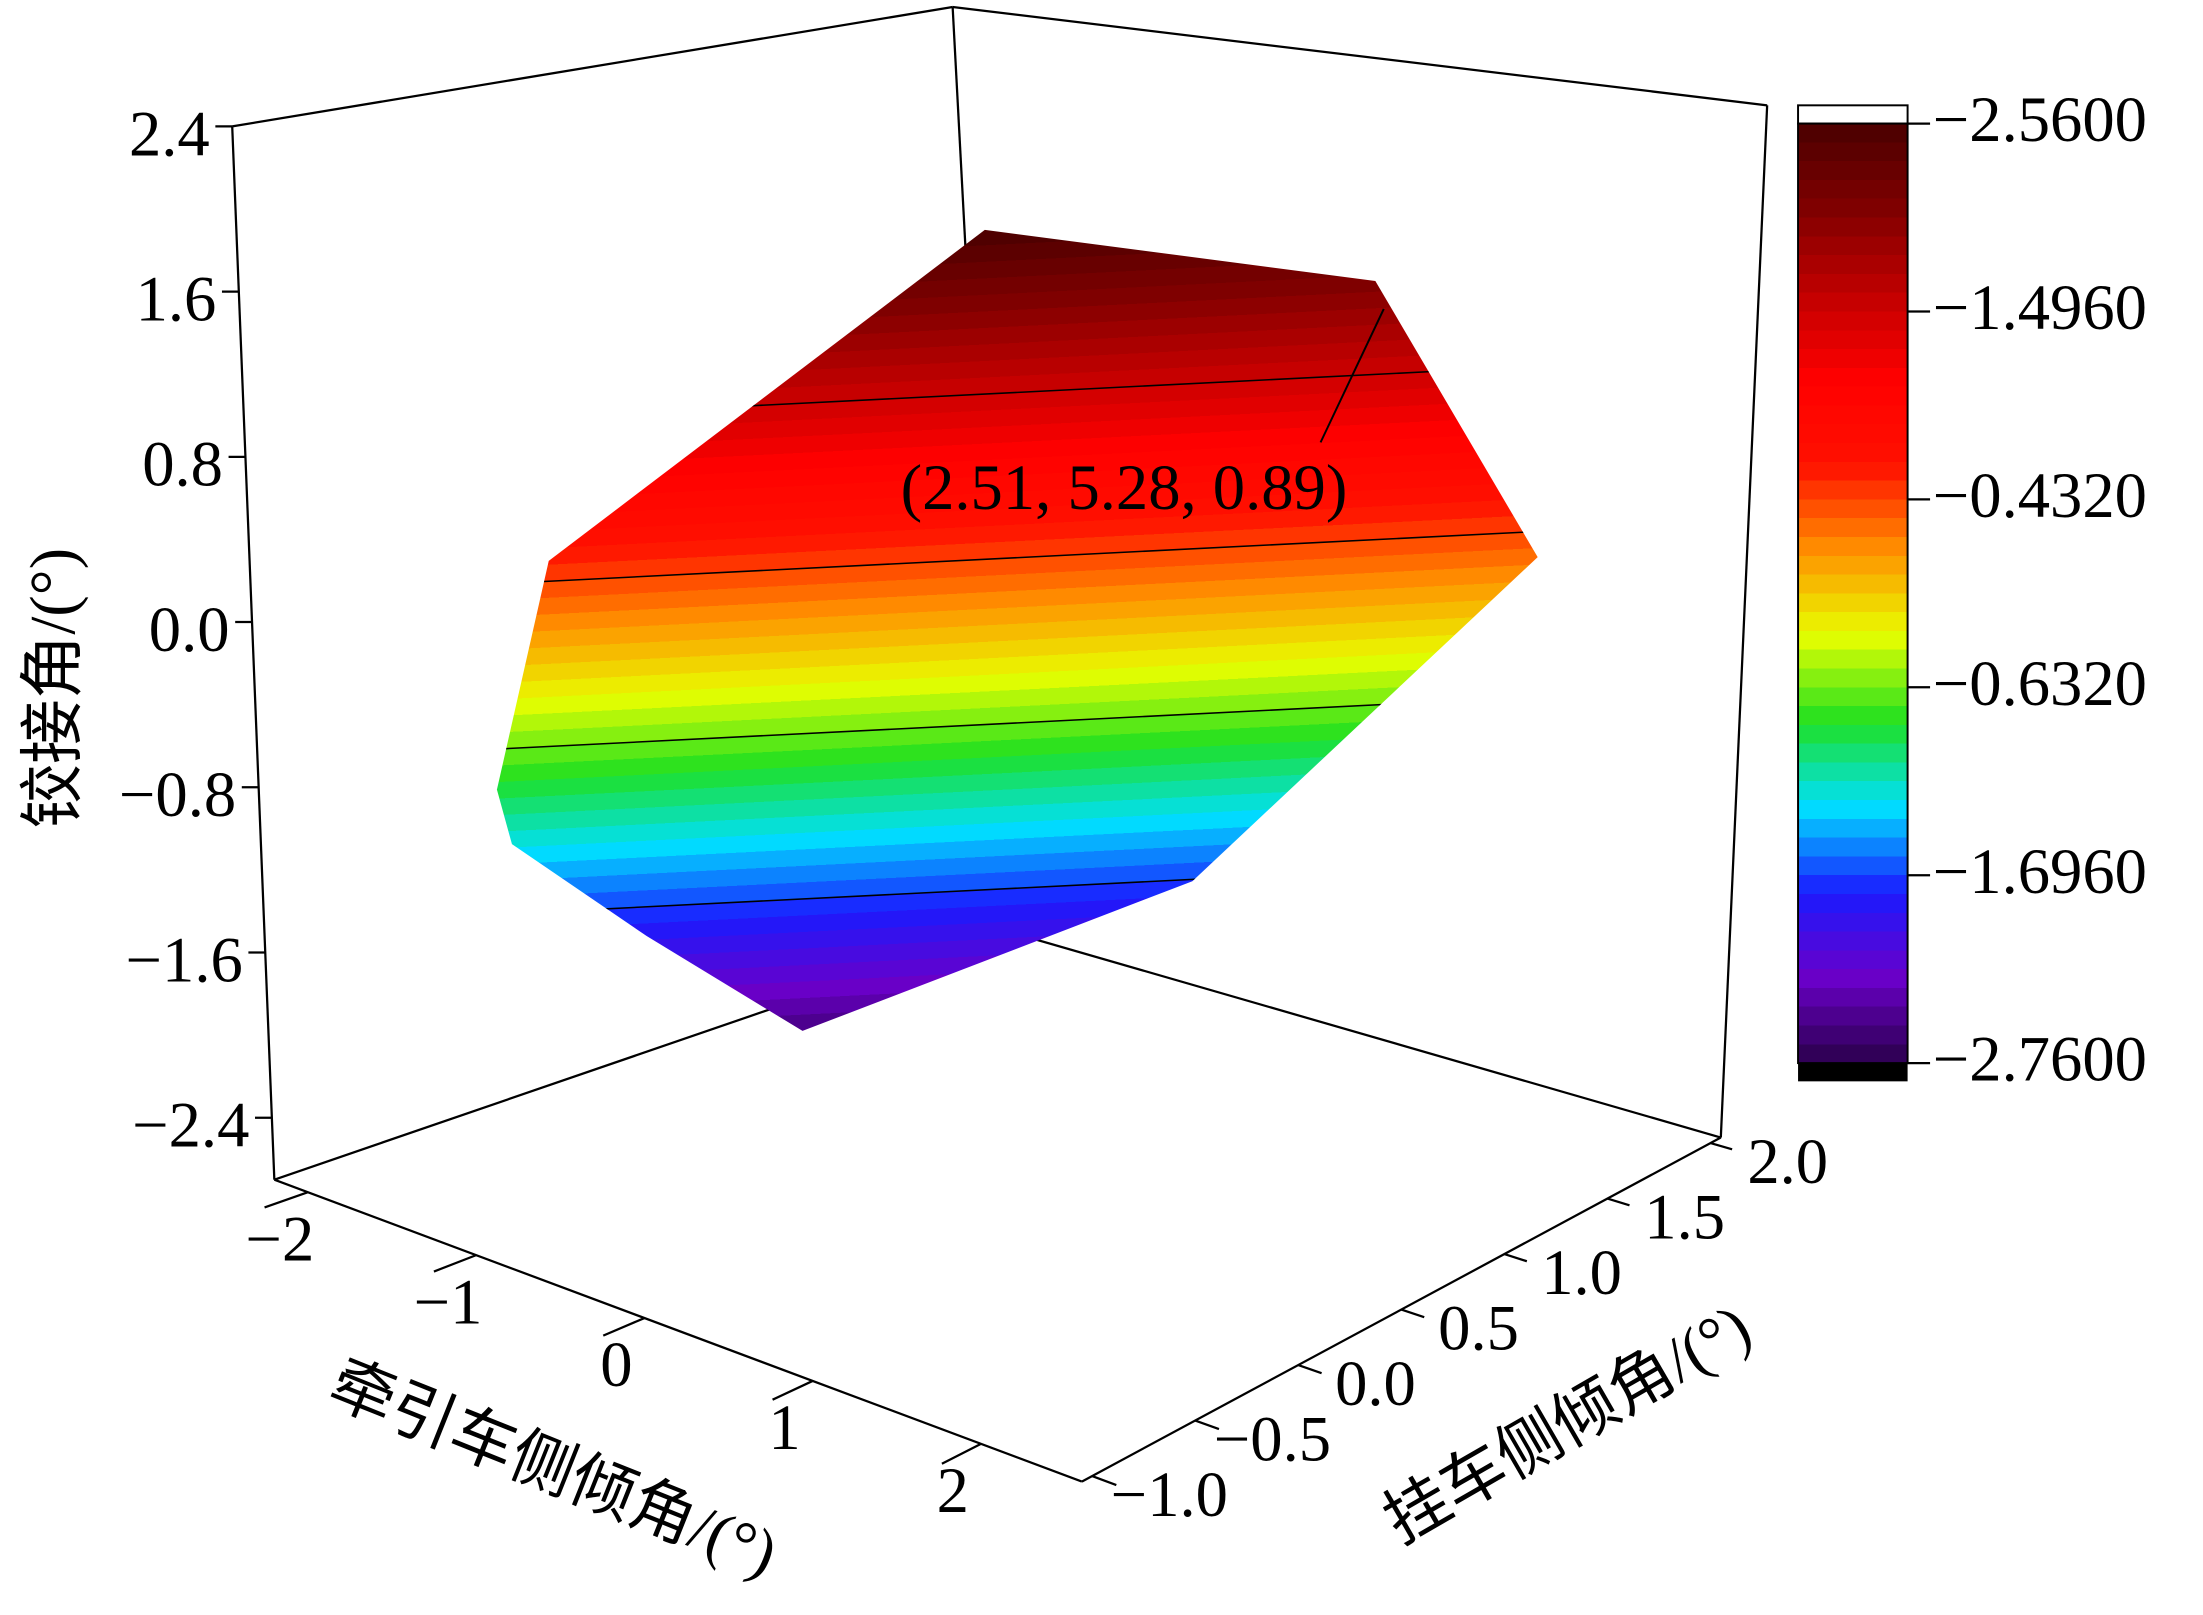  I want to click on z-tick-label: 1.6, so click(176, 298).